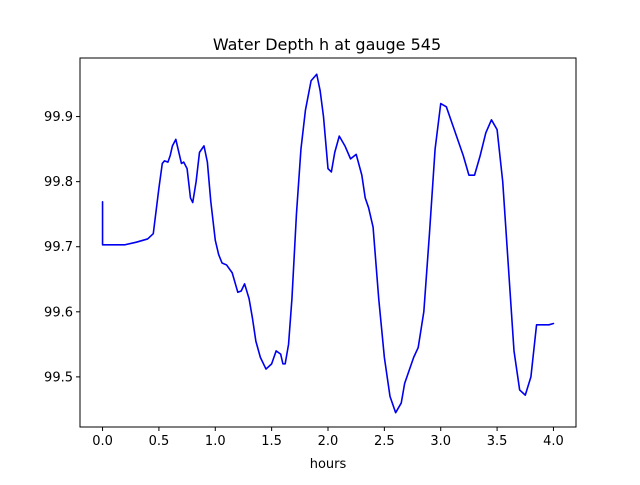  Describe the element at coordinates (58, 117) in the screenshot. I see `y-tick-label: 99.9` at that location.